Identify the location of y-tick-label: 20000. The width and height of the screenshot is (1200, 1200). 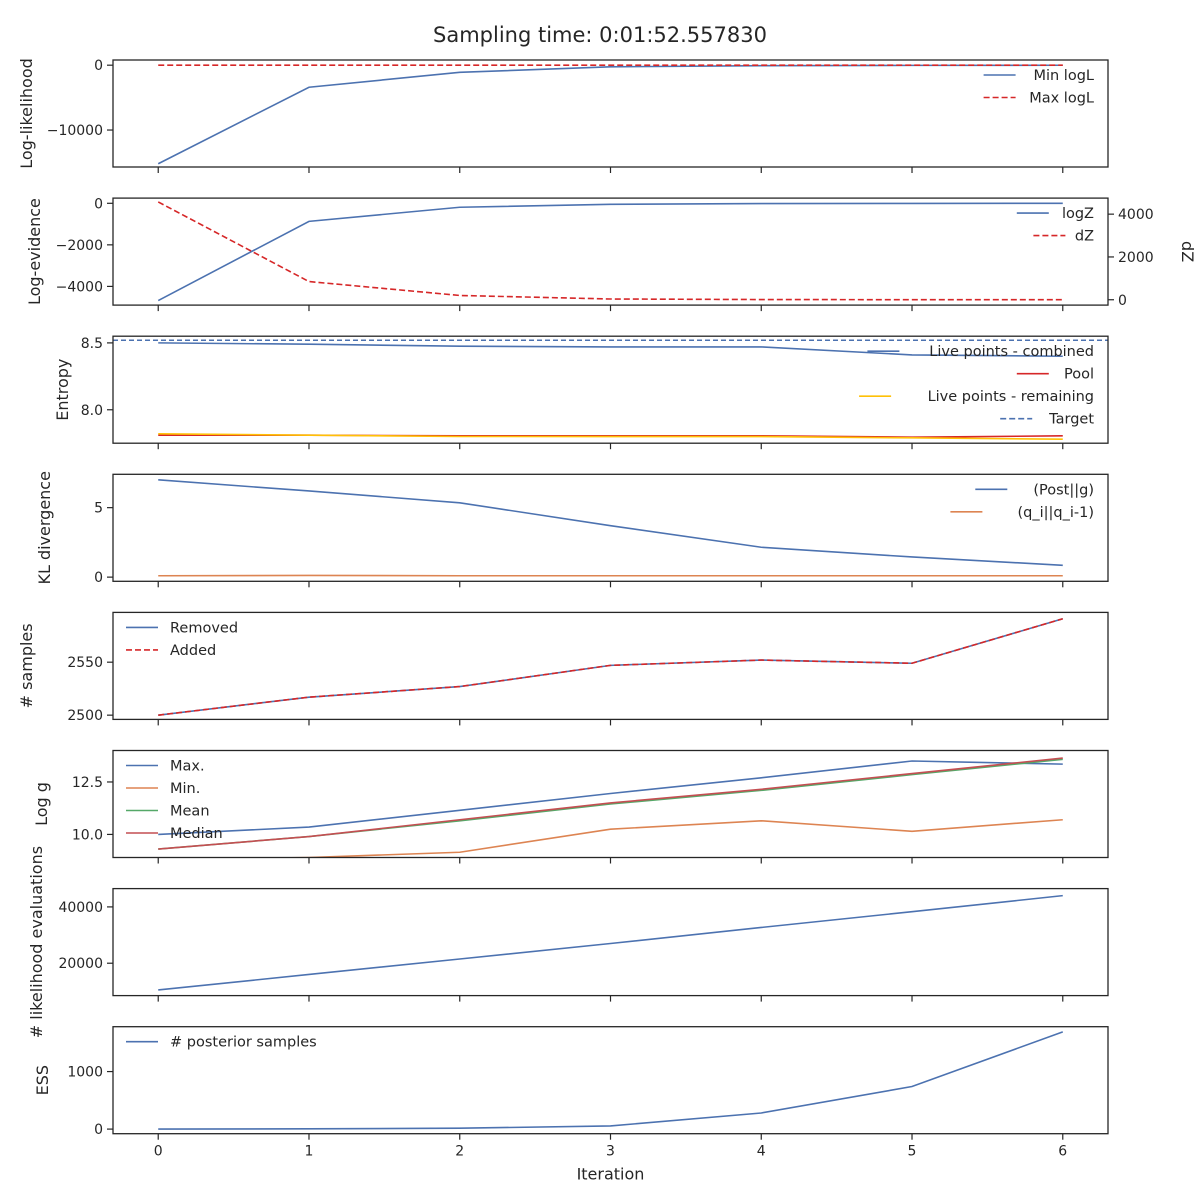
(80, 964).